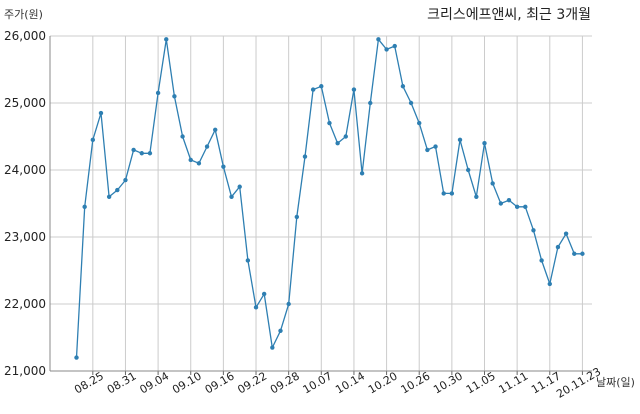  I want to click on x-tick-label: 09.04, so click(154, 382).